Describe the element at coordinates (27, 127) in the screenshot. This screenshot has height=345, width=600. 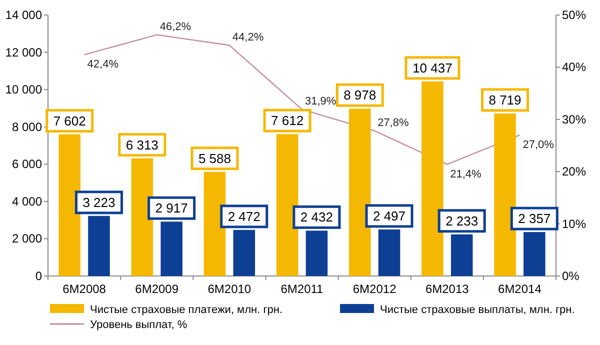
I see `y-tick-label: 8 000` at that location.